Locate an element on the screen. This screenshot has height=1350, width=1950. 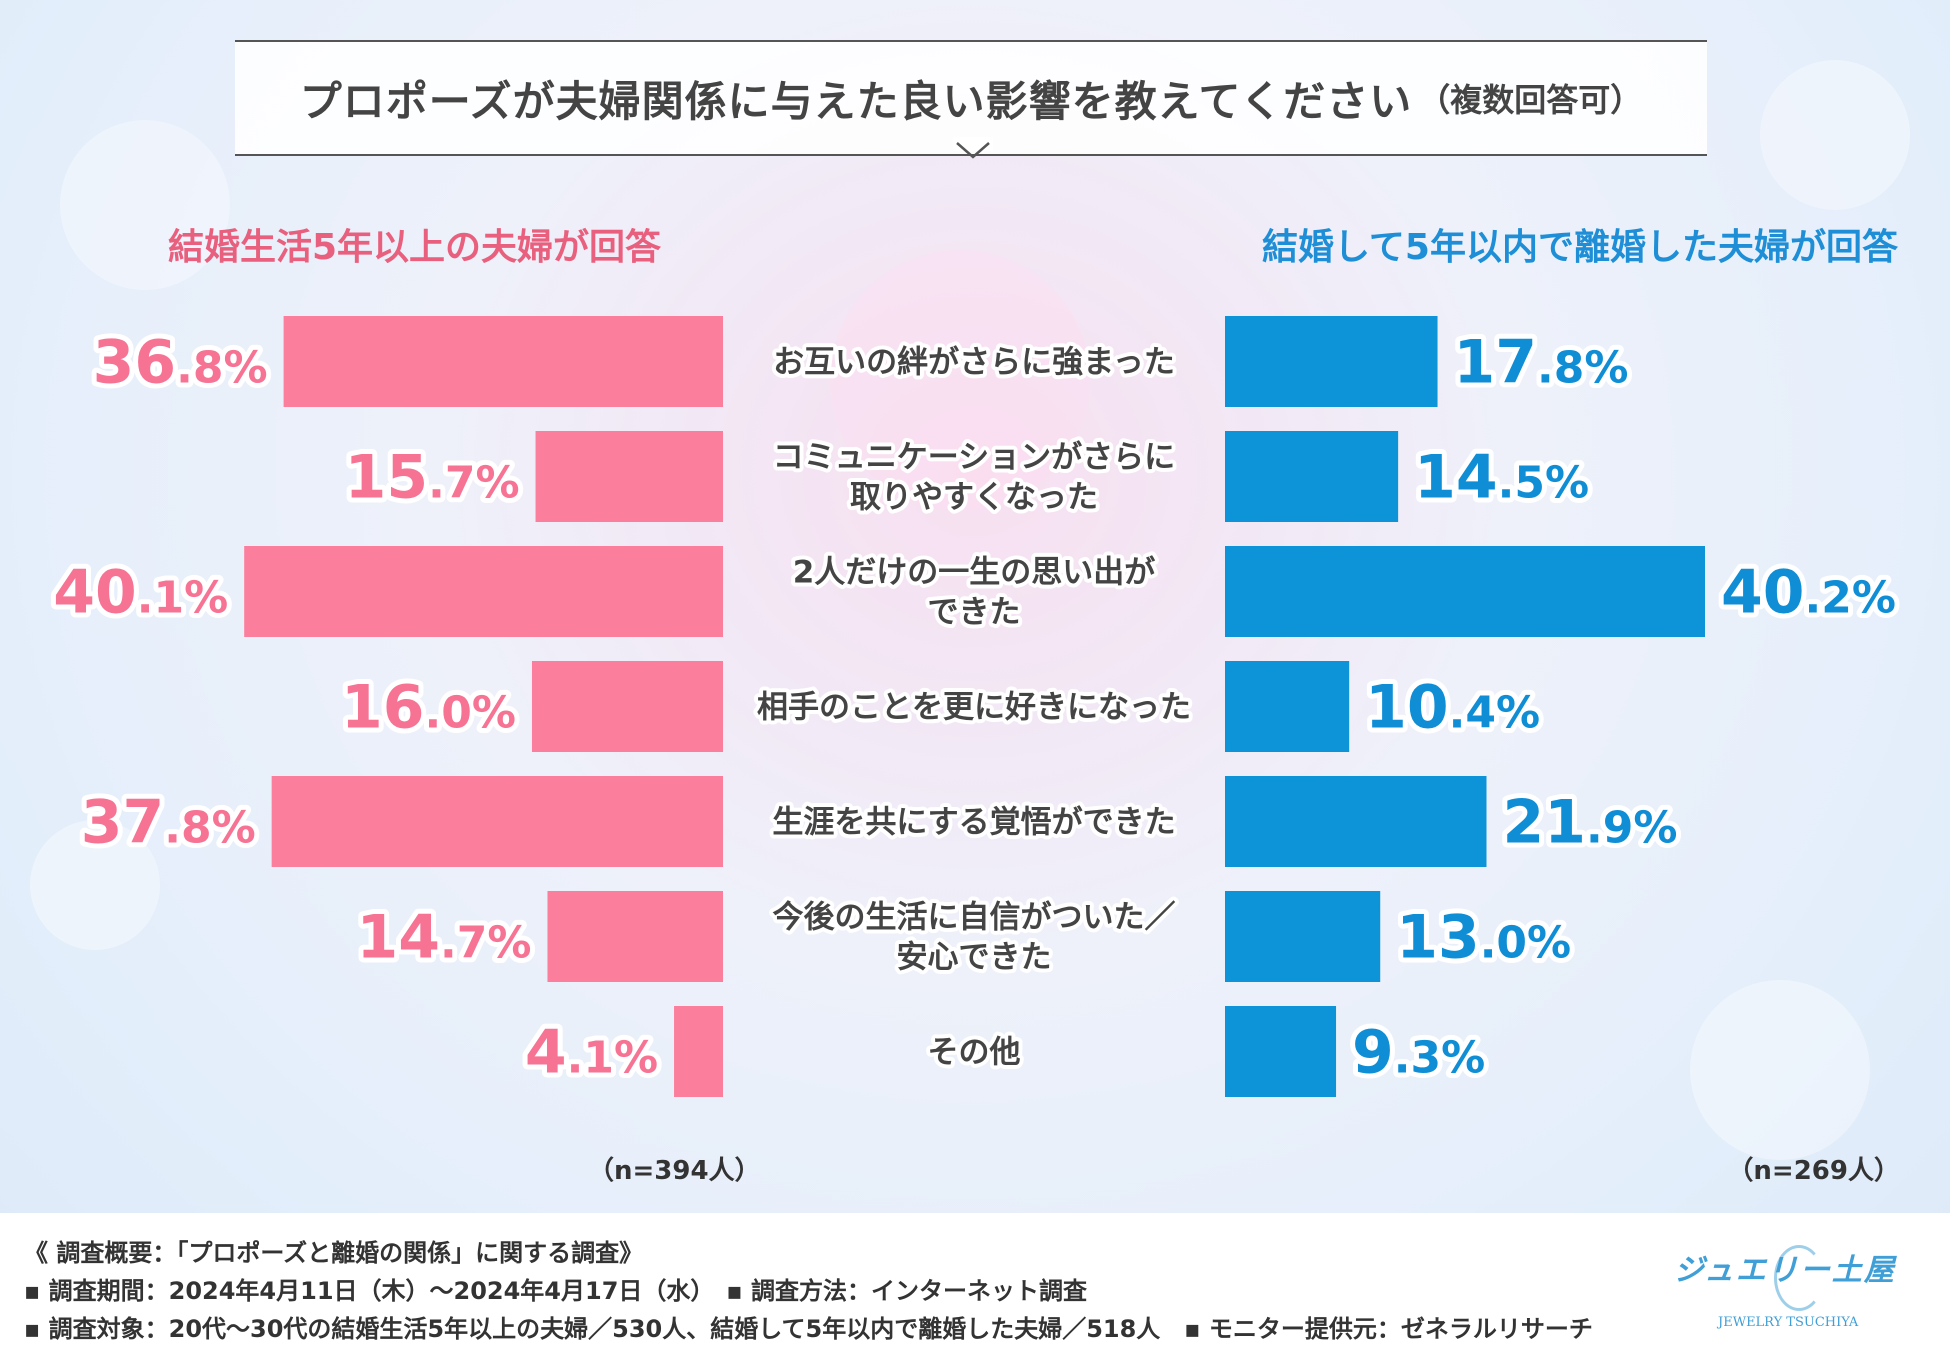
right-value-label: 10.4% is located at coordinates (1452, 708).